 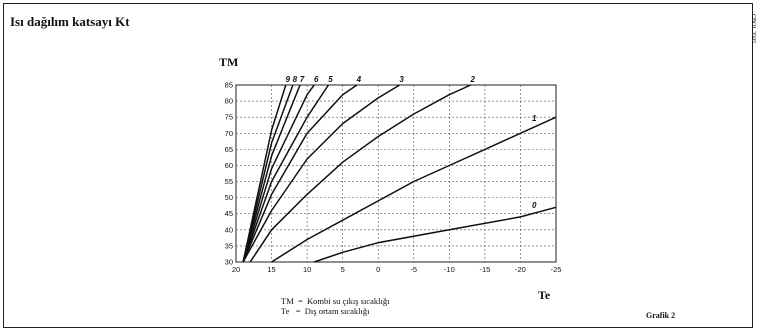 What do you see at coordinates (302, 79) in the screenshot?
I see `curve-label: 7` at bounding box center [302, 79].